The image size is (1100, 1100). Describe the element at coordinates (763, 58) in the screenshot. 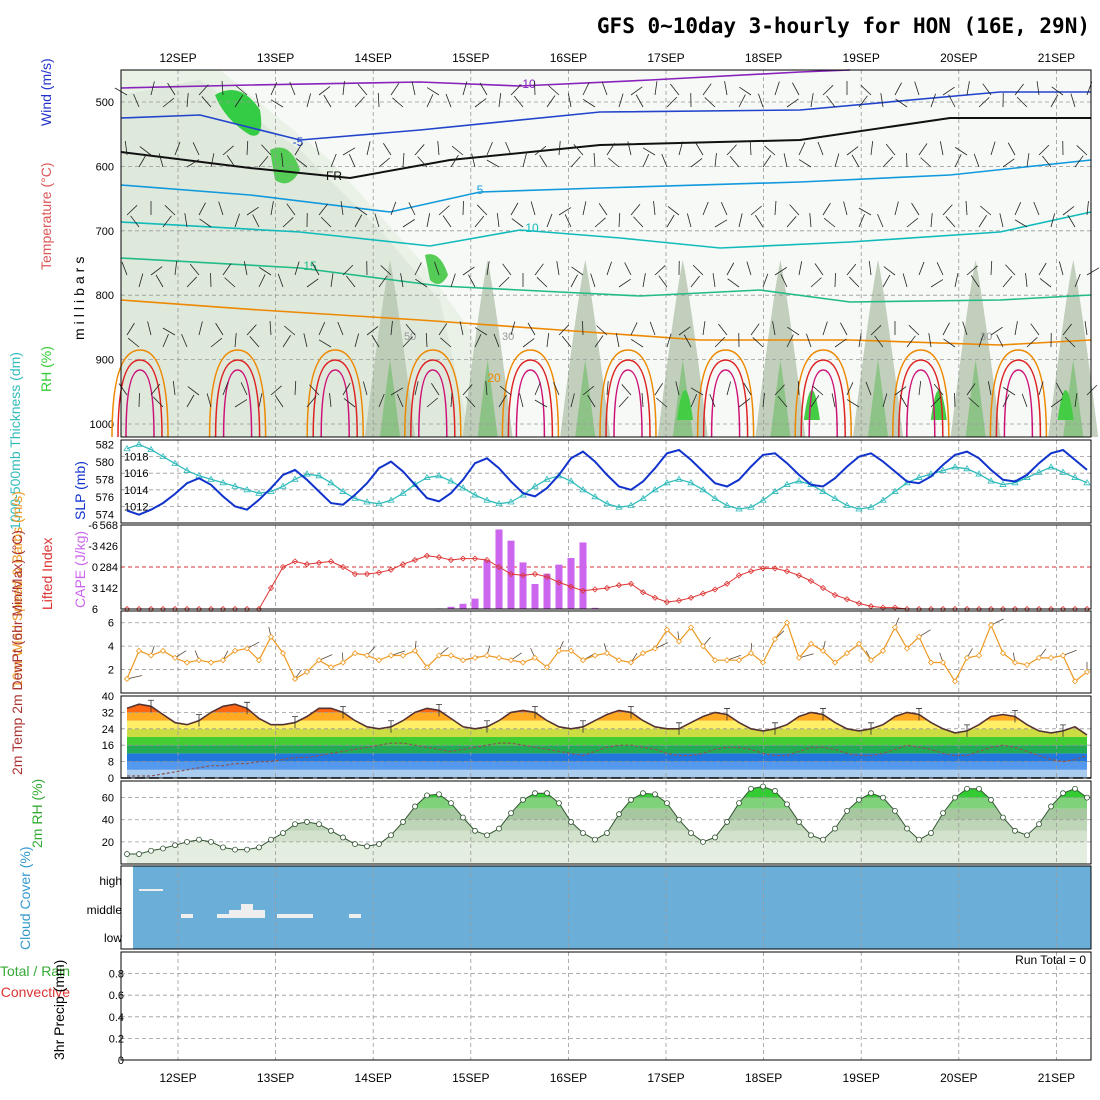

I see `date-label-top: 18SEP` at that location.